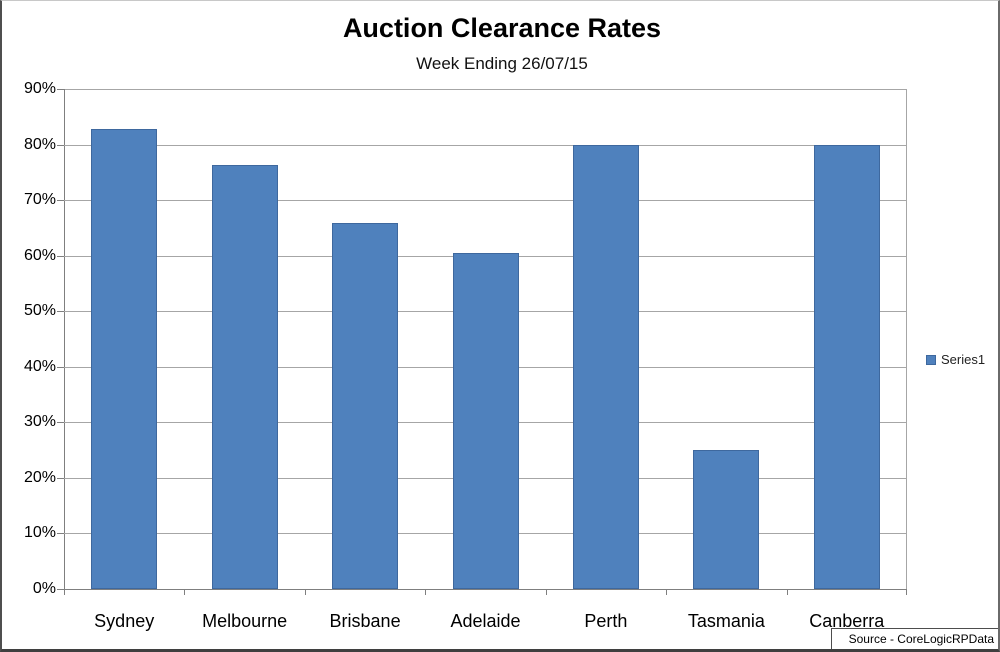 This screenshot has height=652, width=1000. I want to click on x-label-melbourne: Melbourne, so click(245, 621).